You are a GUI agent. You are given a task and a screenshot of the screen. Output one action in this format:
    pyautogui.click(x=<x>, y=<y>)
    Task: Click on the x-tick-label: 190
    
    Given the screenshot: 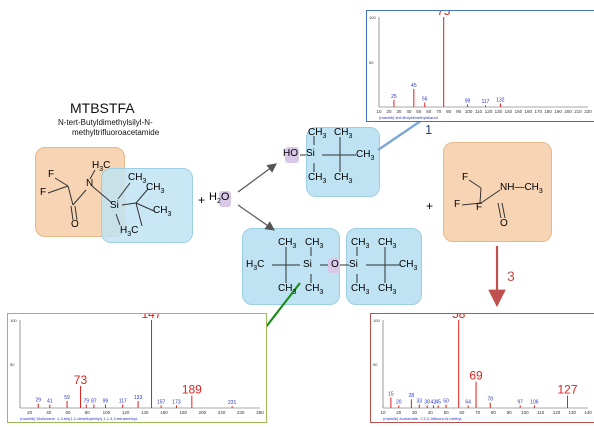 What is the action you would take?
    pyautogui.click(x=558, y=111)
    